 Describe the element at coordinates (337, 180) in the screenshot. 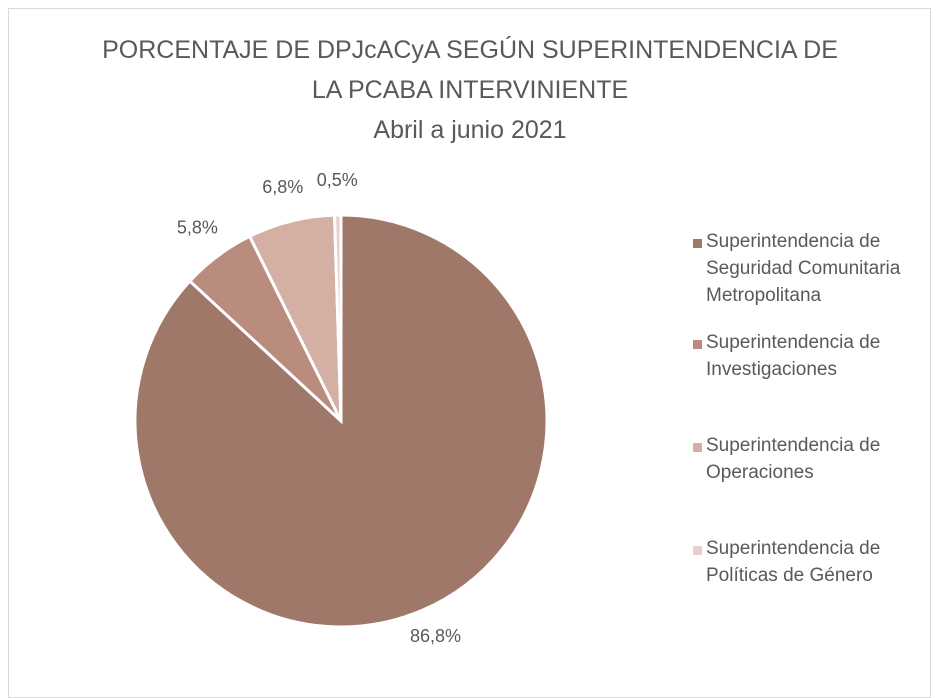

I see `data-label: 0,5%` at that location.